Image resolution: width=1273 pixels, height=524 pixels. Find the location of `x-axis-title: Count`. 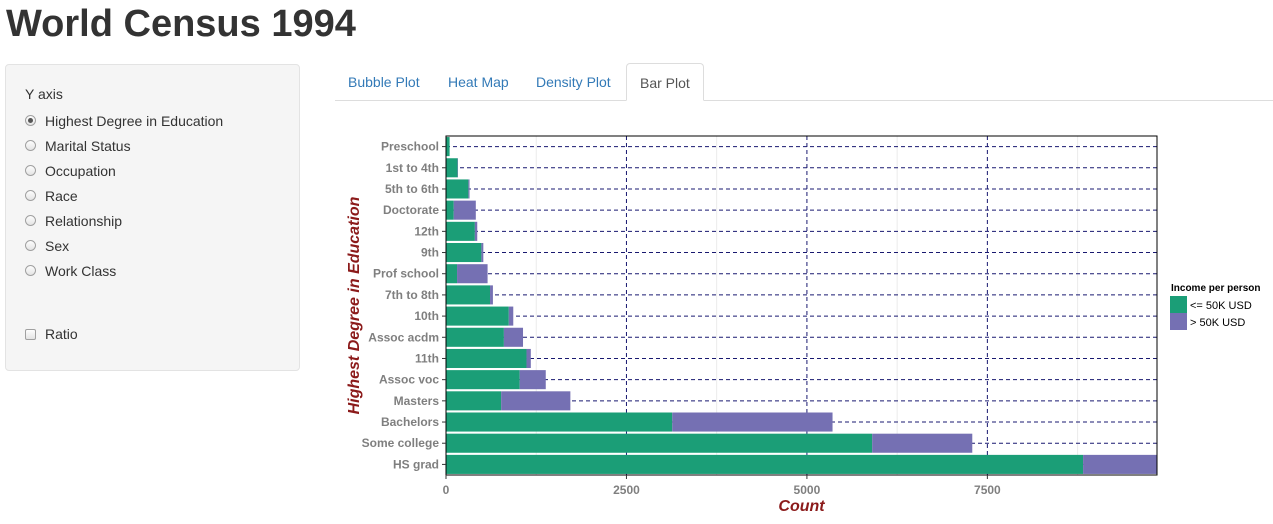

x-axis-title: Count is located at coordinates (801, 506).